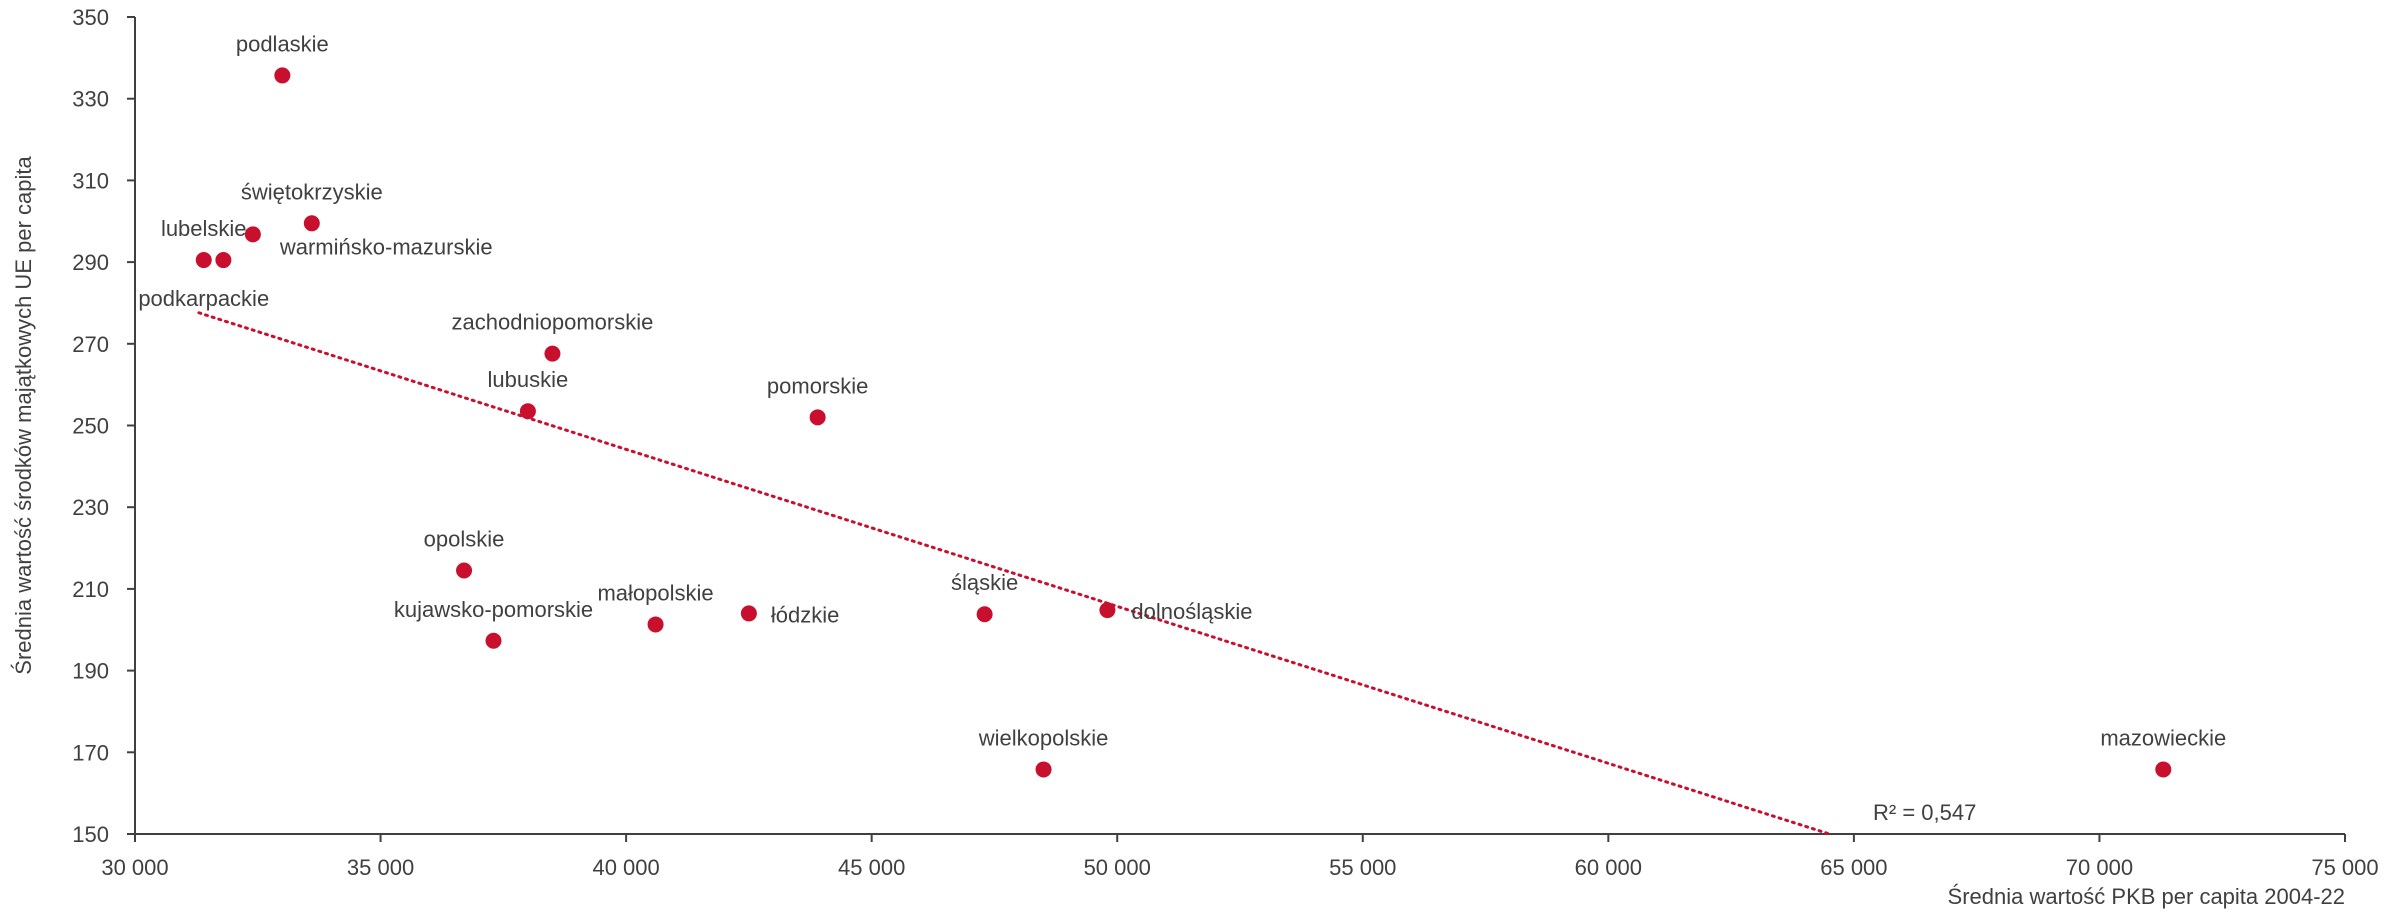  What do you see at coordinates (90, 671) in the screenshot?
I see `y-tick-label: 190` at bounding box center [90, 671].